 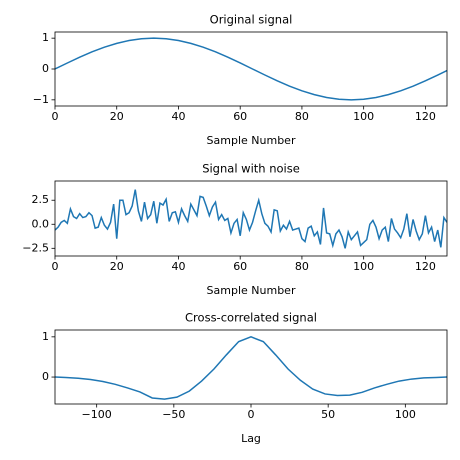 I want to click on x-tick-label: −50, so click(x=173, y=414).